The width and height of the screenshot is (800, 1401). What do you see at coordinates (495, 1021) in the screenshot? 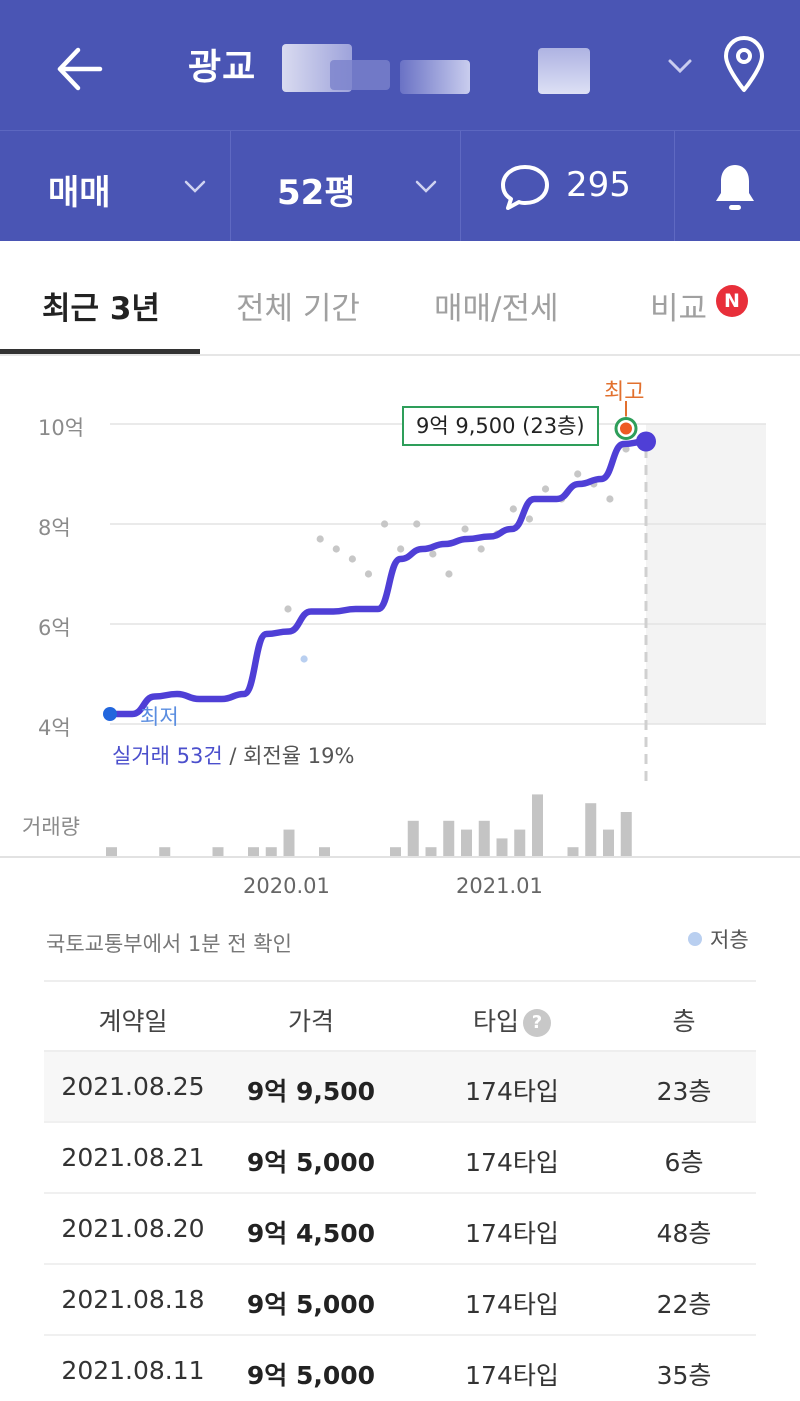
I see `type-header-label: 타입` at bounding box center [495, 1021].